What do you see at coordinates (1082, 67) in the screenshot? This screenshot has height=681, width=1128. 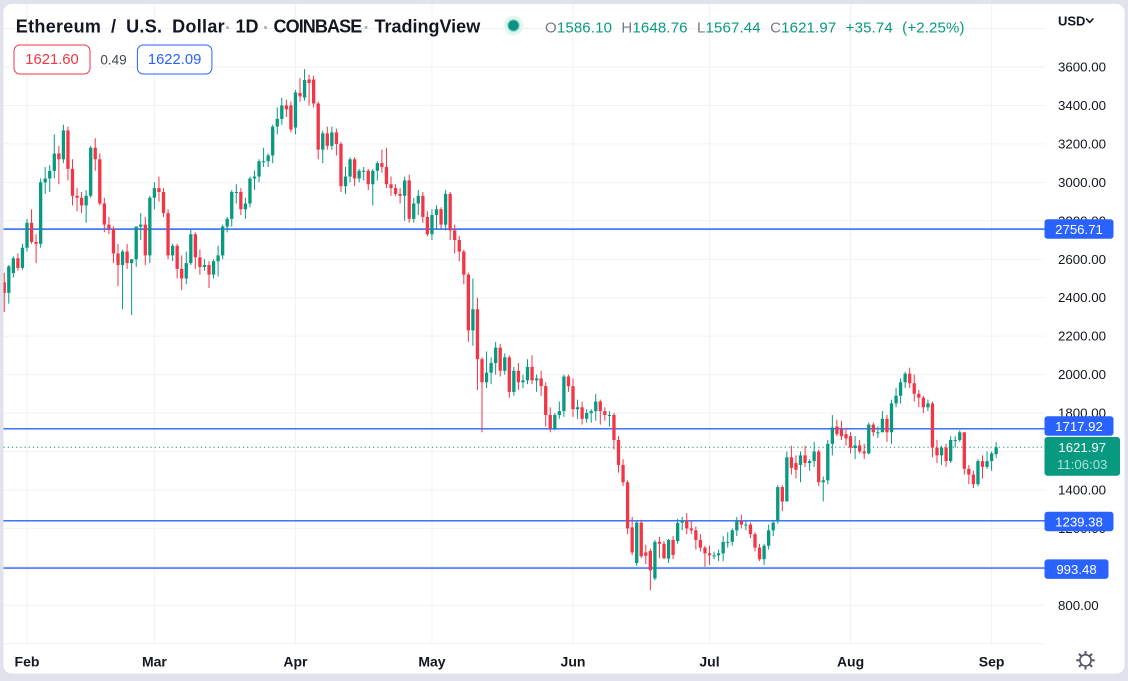 I see `svg-text: 3600.00` at bounding box center [1082, 67].